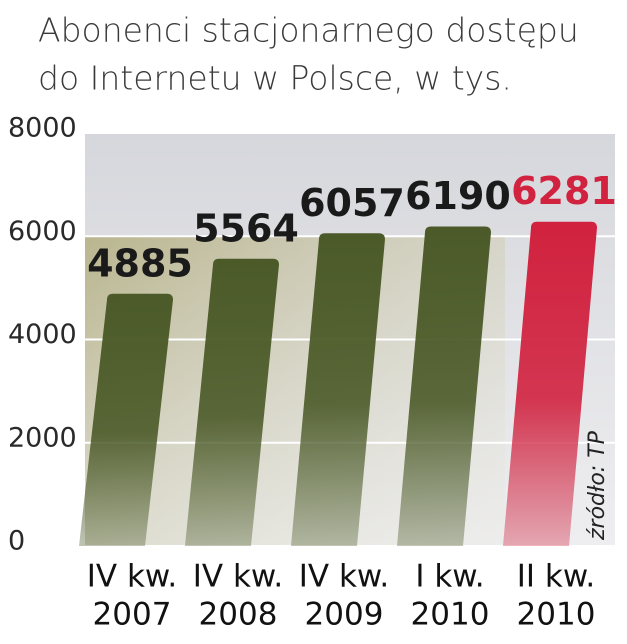 The width and height of the screenshot is (627, 644). Describe the element at coordinates (140, 263) in the screenshot. I see `value-label: 4885` at that location.